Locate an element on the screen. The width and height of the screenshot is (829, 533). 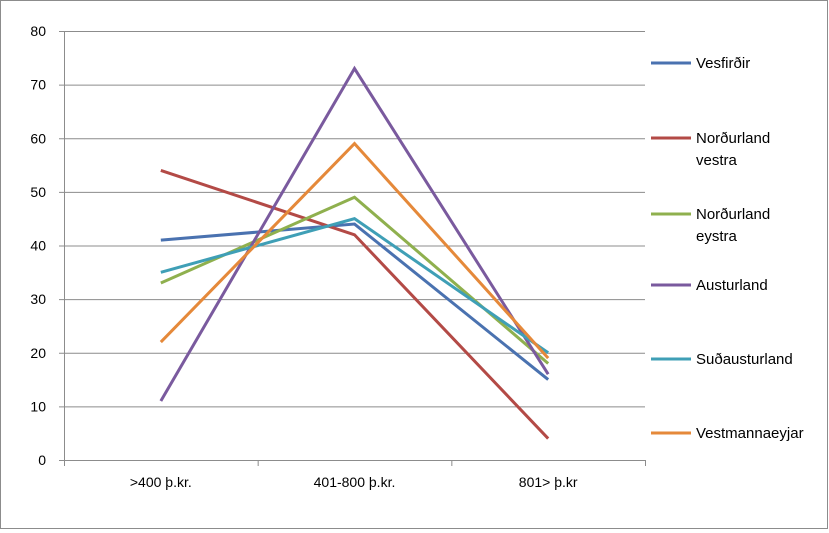
legend-label: Vesfirðir is located at coordinates (723, 63).